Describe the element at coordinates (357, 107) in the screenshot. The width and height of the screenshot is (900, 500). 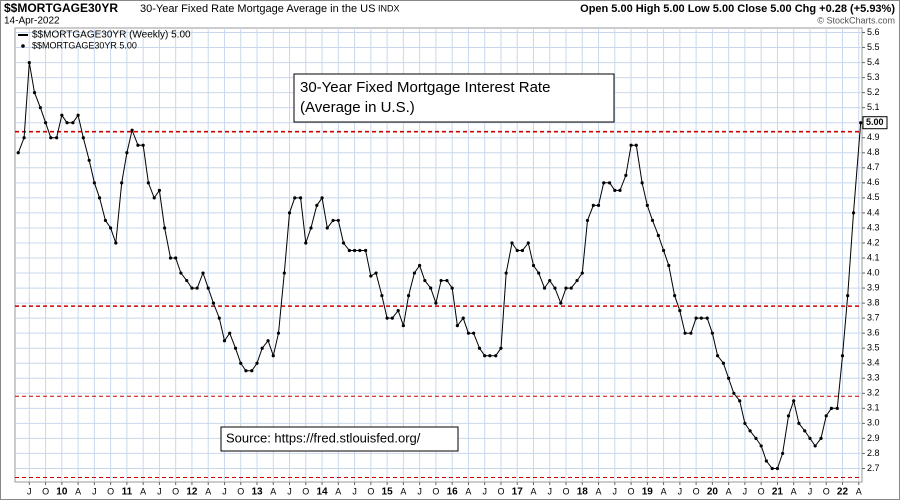
I see `annotation: (Average in U.S.)` at that location.